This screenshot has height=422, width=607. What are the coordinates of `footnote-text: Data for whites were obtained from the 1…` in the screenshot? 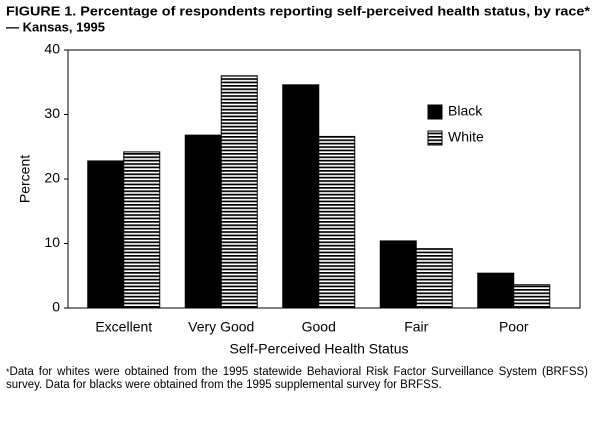 It's located at (297, 378).